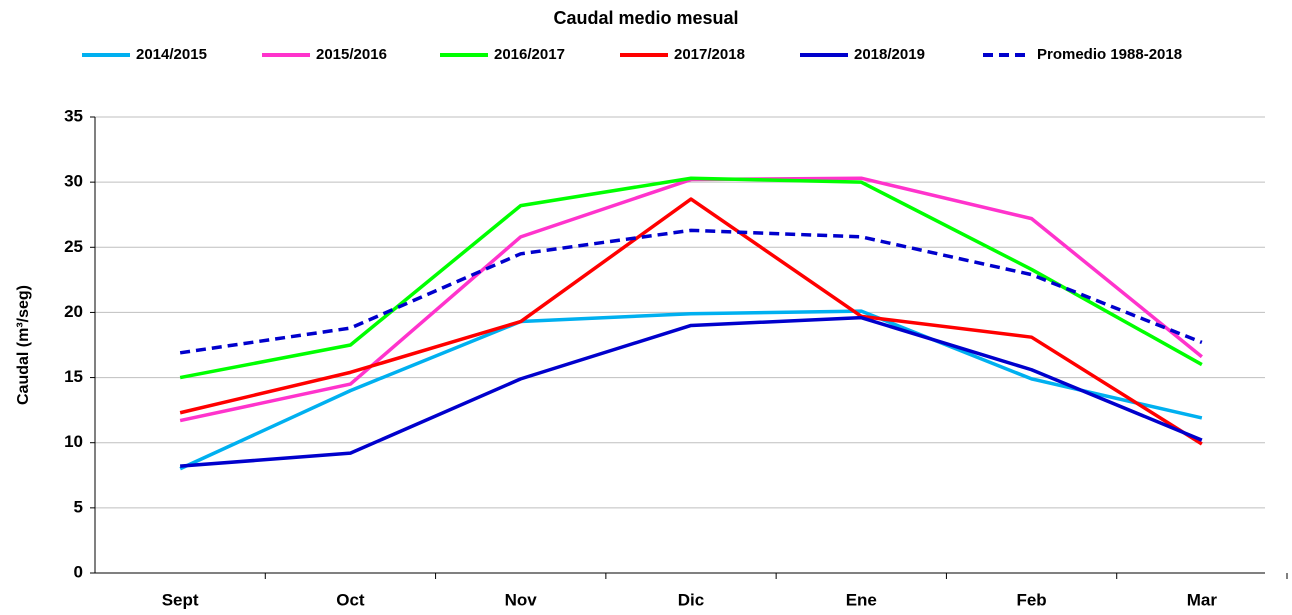 The height and width of the screenshot is (615, 1292). Describe the element at coordinates (691, 599) in the screenshot. I see `x-tick-label: Dic` at that location.